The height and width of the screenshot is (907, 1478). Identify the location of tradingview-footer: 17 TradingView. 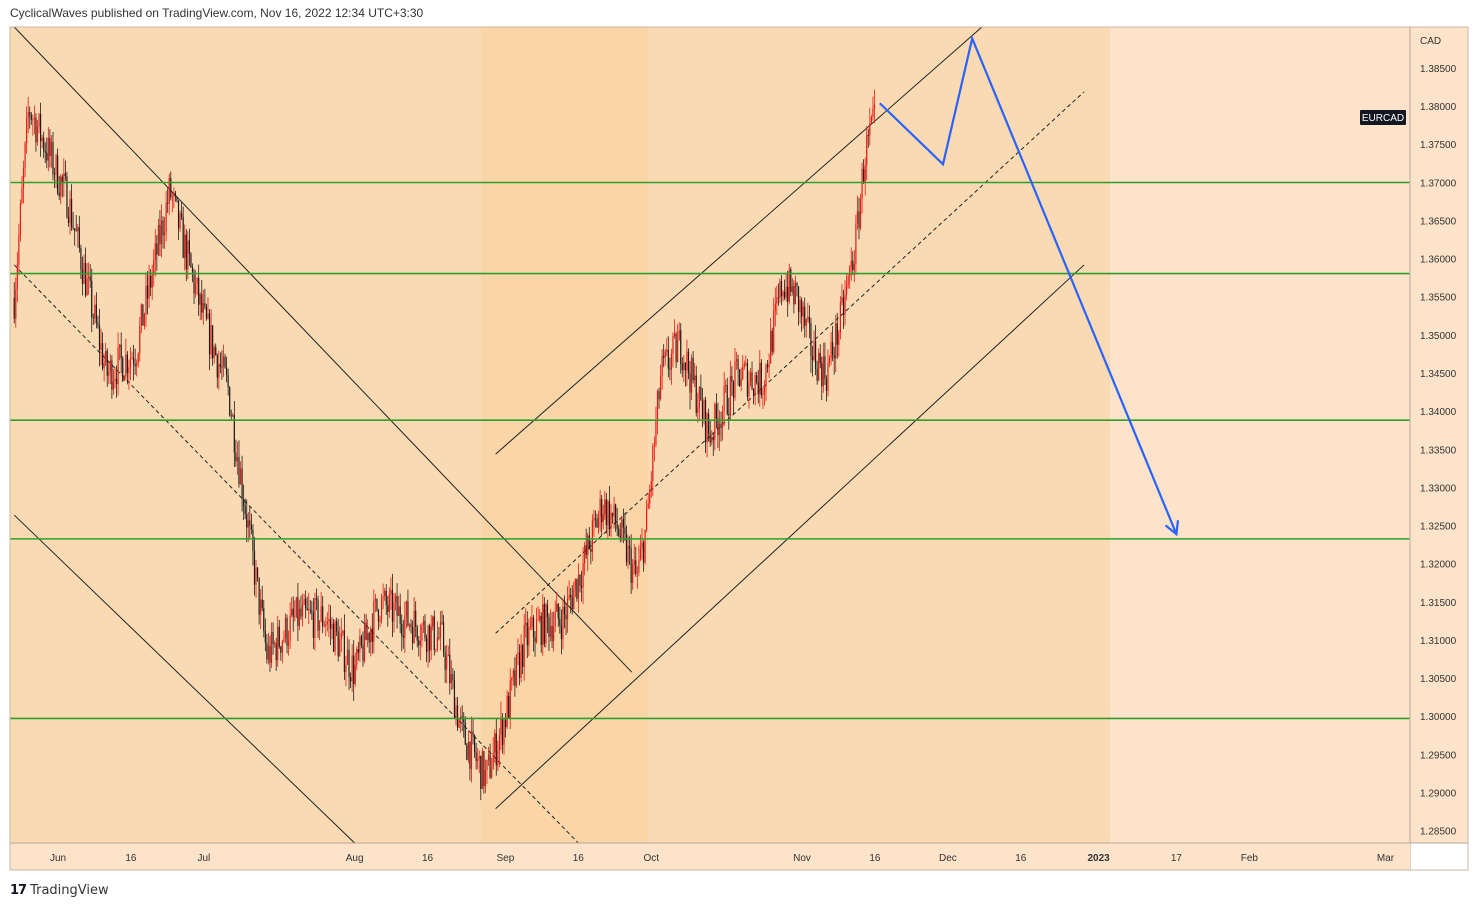
(59, 890).